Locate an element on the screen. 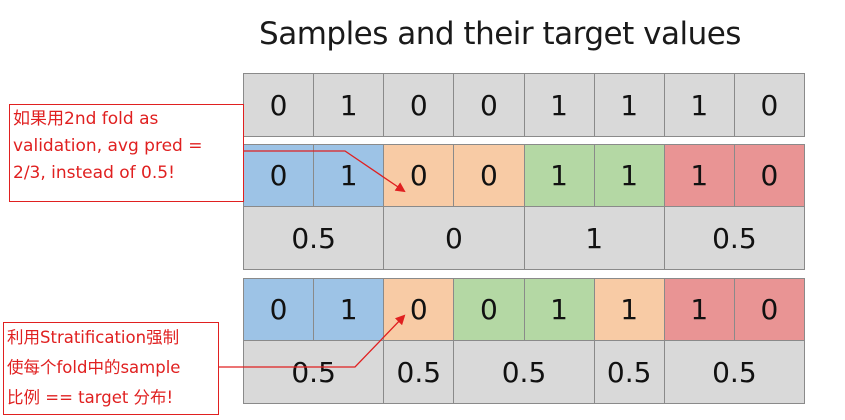 This screenshot has width=845, height=420. diagram-title: Samples and their target values is located at coordinates (500, 34).